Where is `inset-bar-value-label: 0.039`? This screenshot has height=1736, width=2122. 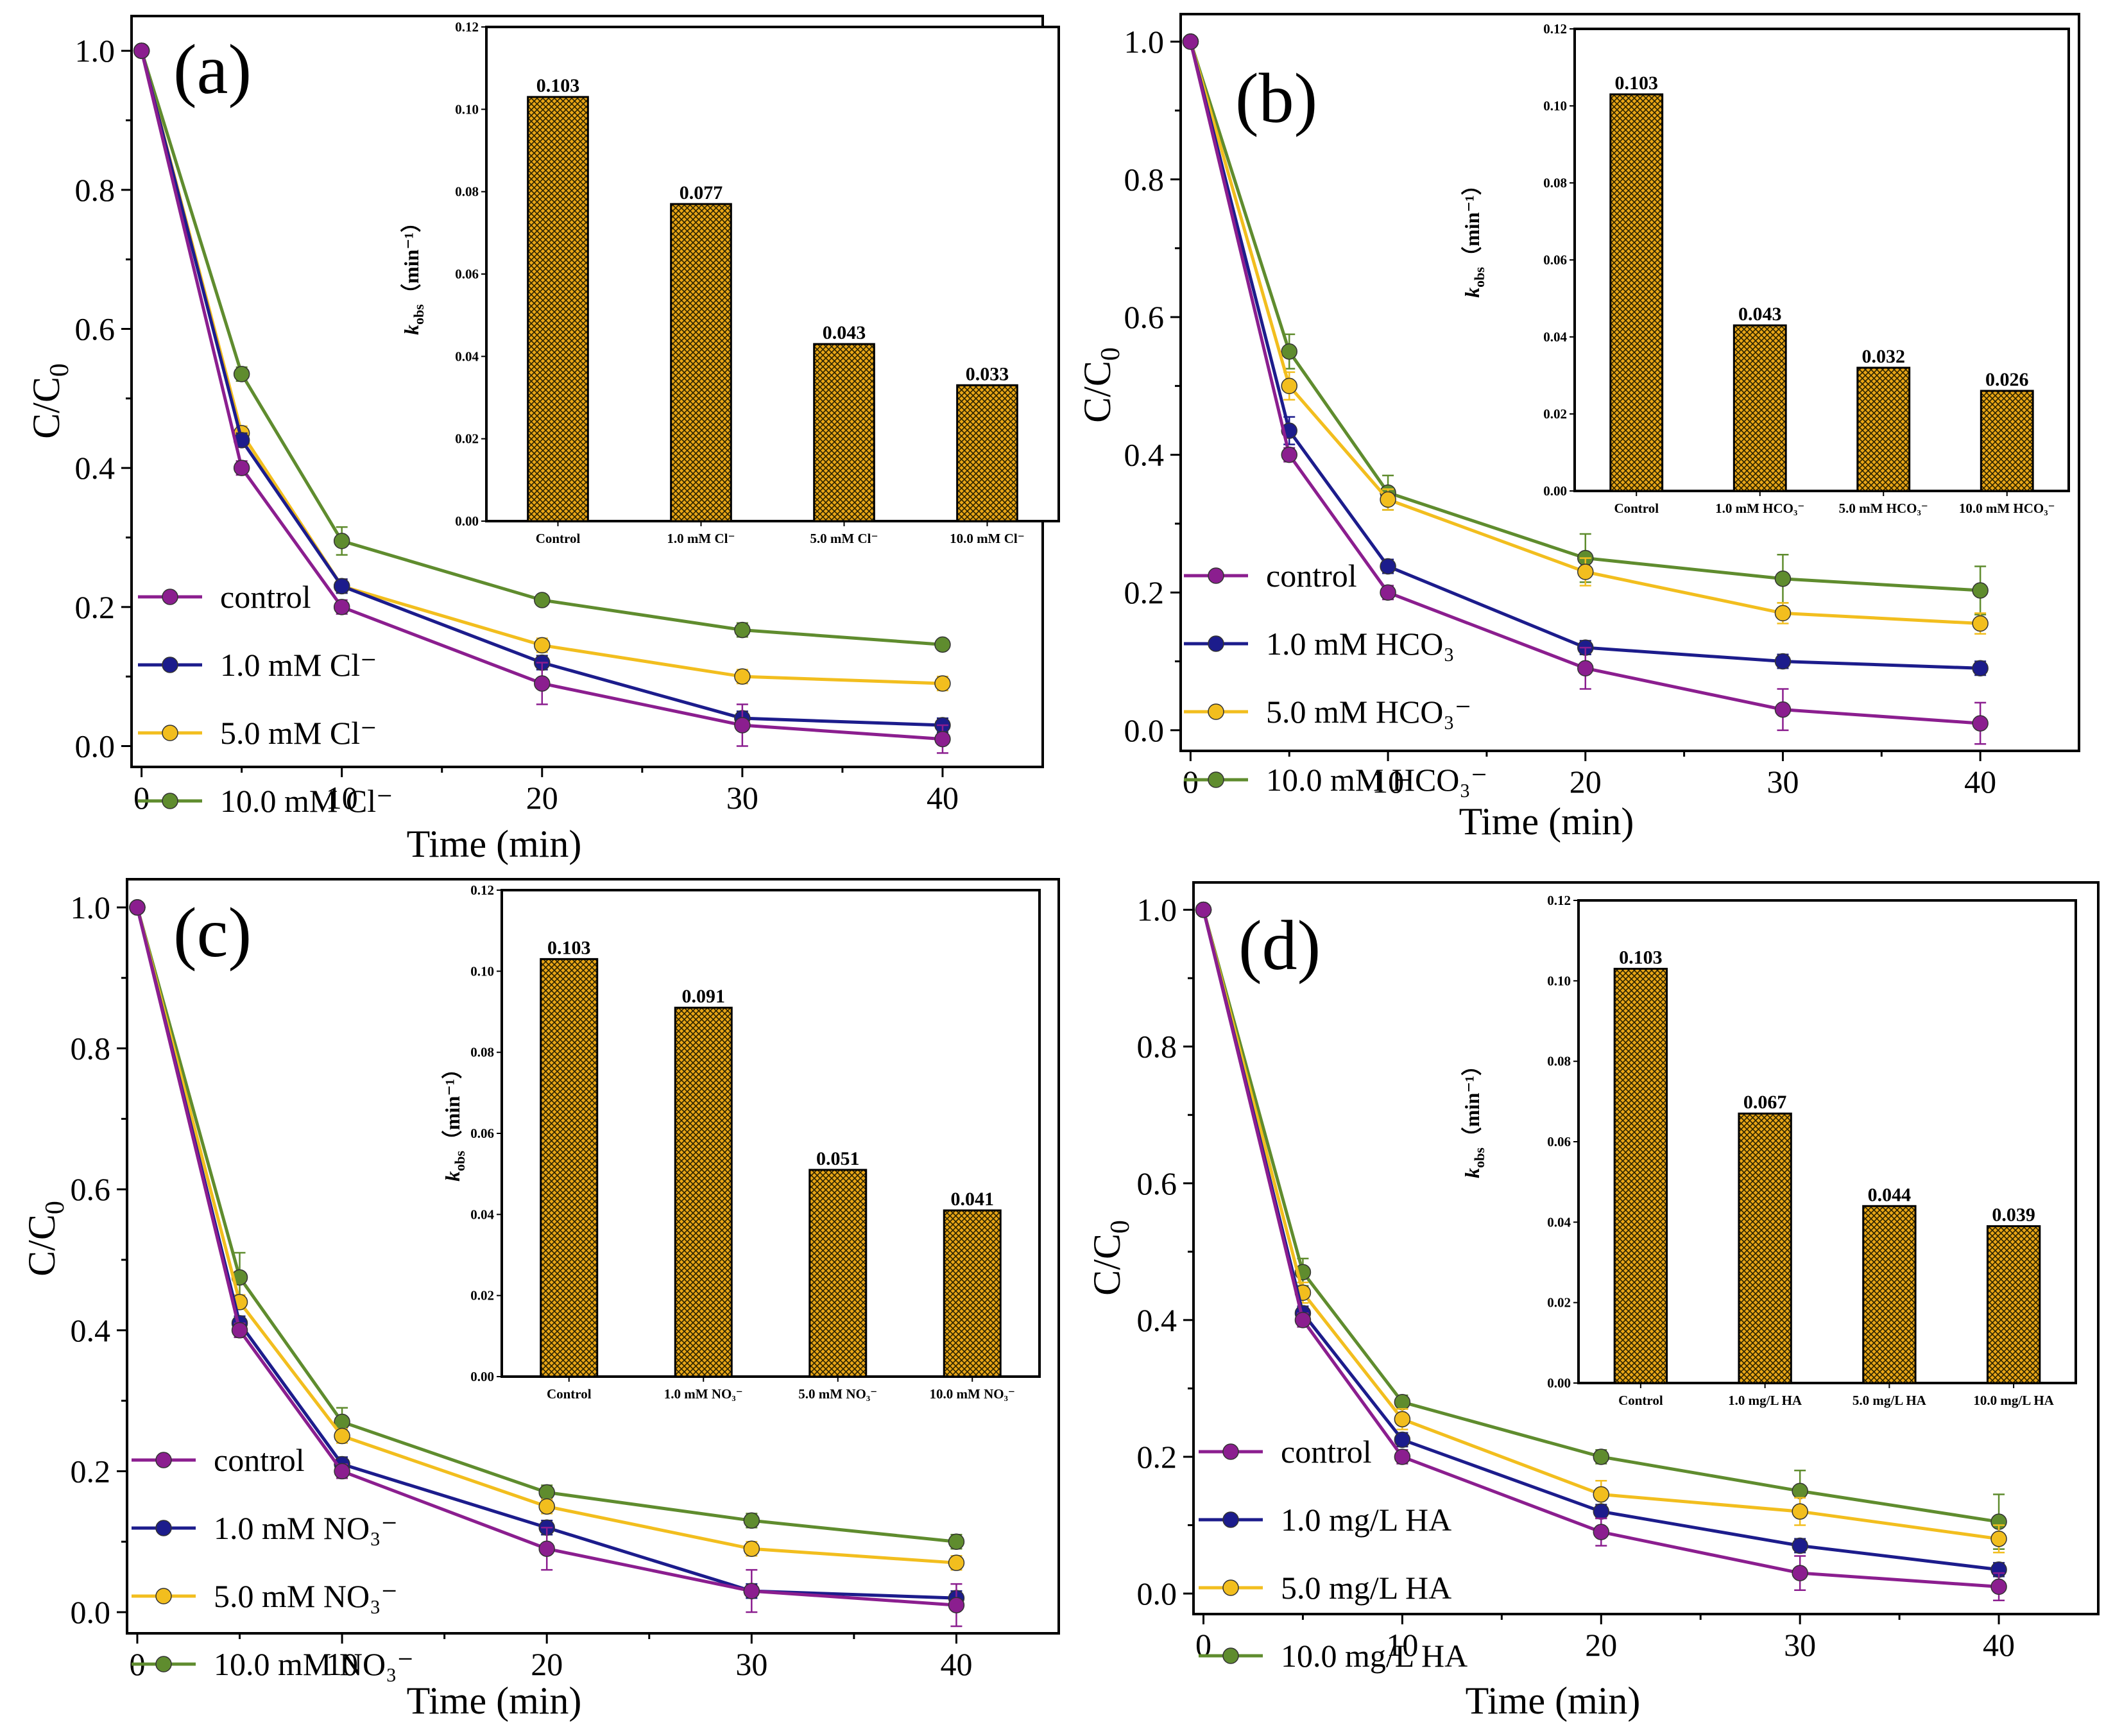 inset-bar-value-label: 0.039 is located at coordinates (2014, 1215).